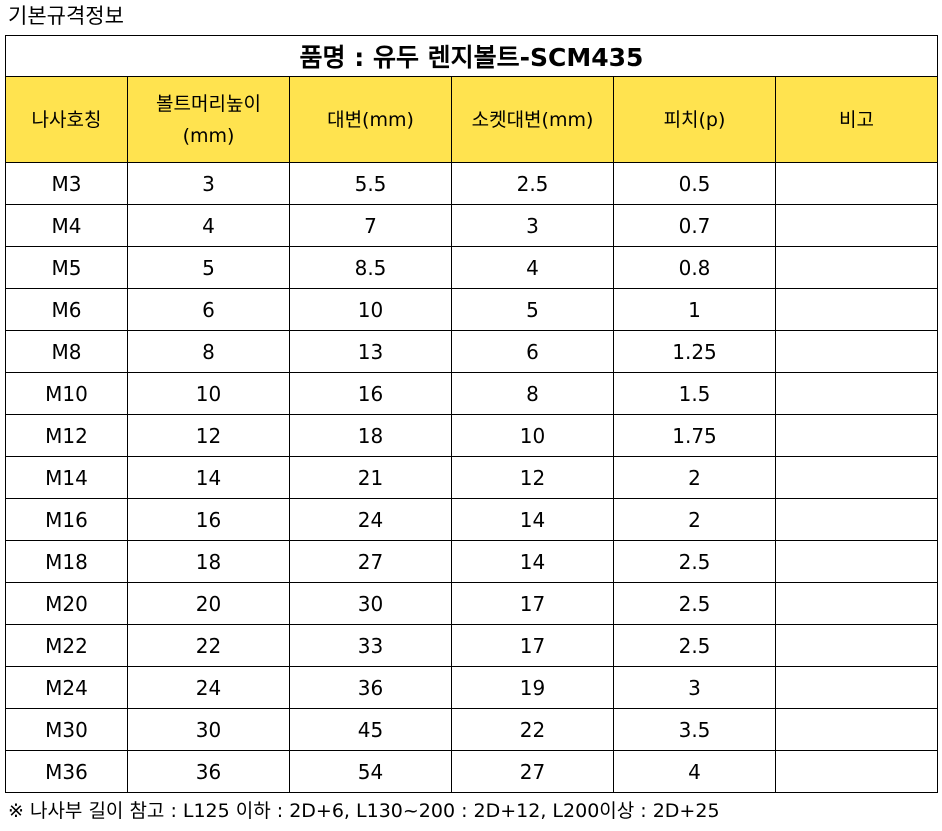 This screenshot has width=942, height=831. Describe the element at coordinates (66, 687) in the screenshot. I see `cell-thread-size: M24` at that location.